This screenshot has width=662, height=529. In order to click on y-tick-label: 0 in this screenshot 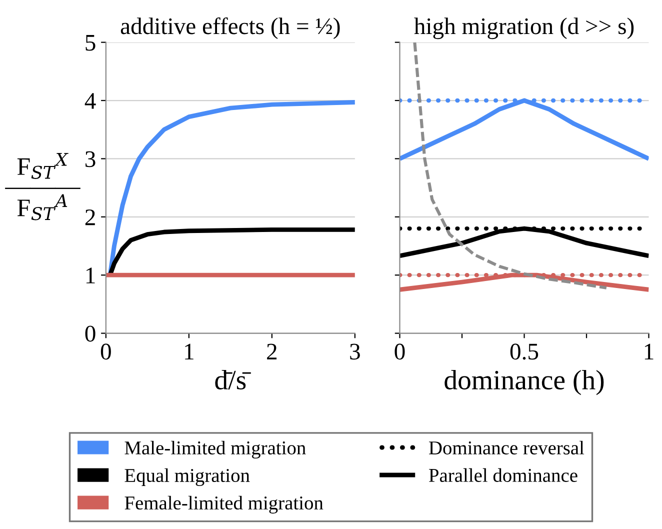, I will do `click(90, 334)`.